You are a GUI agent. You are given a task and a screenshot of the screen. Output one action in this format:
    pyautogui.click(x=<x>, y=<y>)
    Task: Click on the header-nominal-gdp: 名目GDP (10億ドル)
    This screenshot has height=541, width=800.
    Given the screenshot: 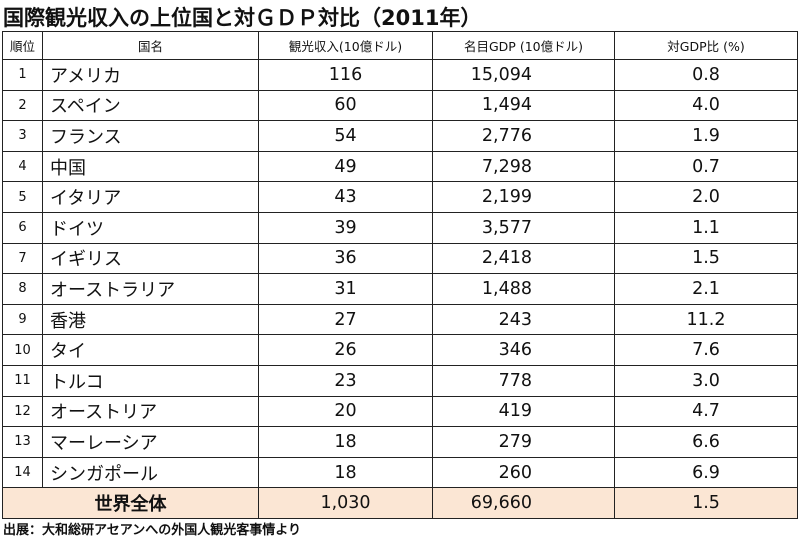 What is the action you would take?
    pyautogui.click(x=523, y=45)
    